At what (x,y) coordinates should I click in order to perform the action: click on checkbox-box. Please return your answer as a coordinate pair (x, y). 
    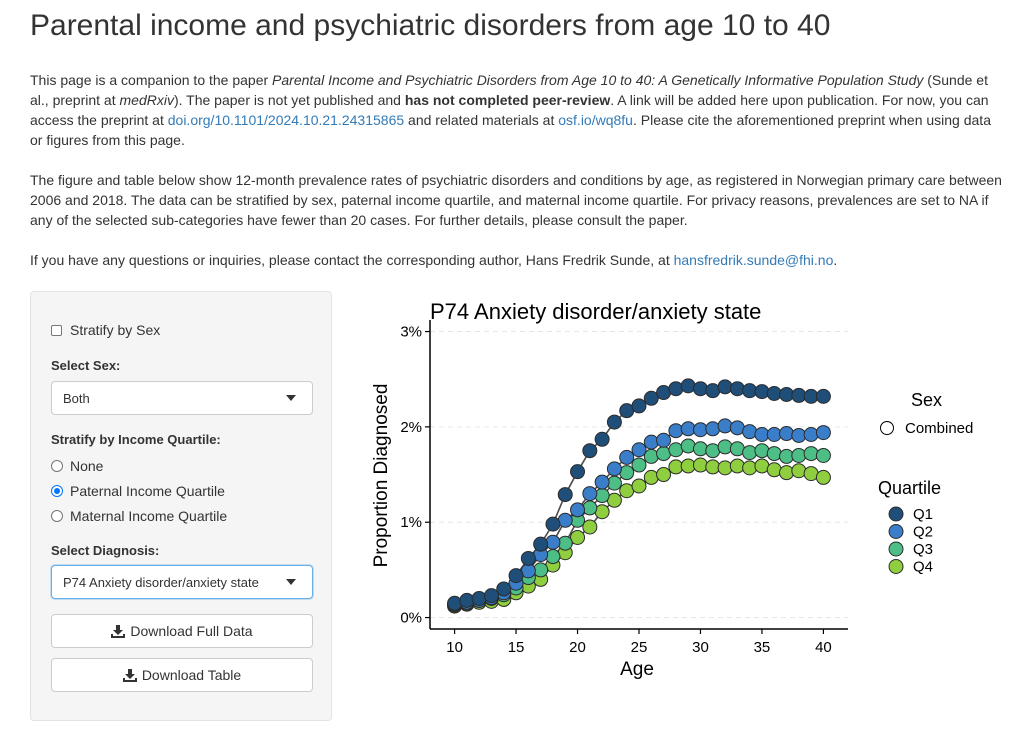
    Looking at the image, I should click on (56, 330).